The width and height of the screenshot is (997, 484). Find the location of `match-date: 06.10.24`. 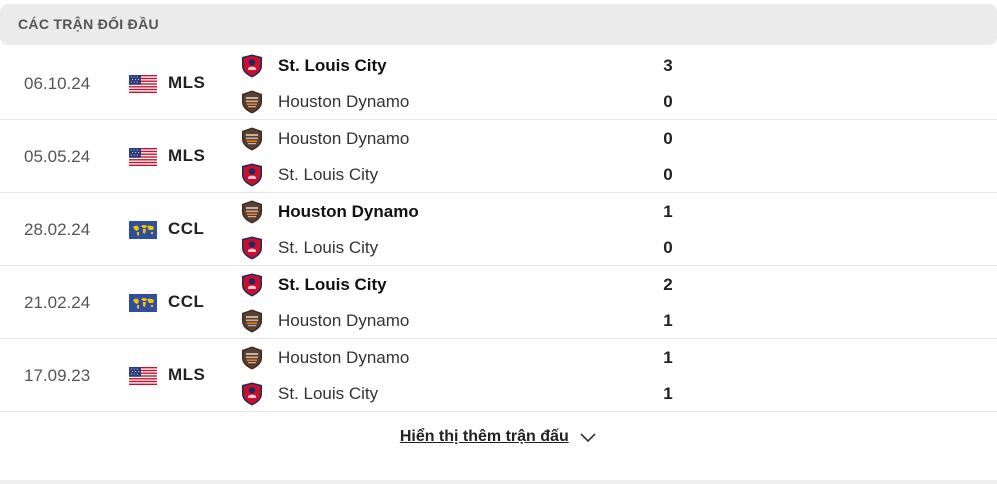

match-date: 06.10.24 is located at coordinates (57, 83).